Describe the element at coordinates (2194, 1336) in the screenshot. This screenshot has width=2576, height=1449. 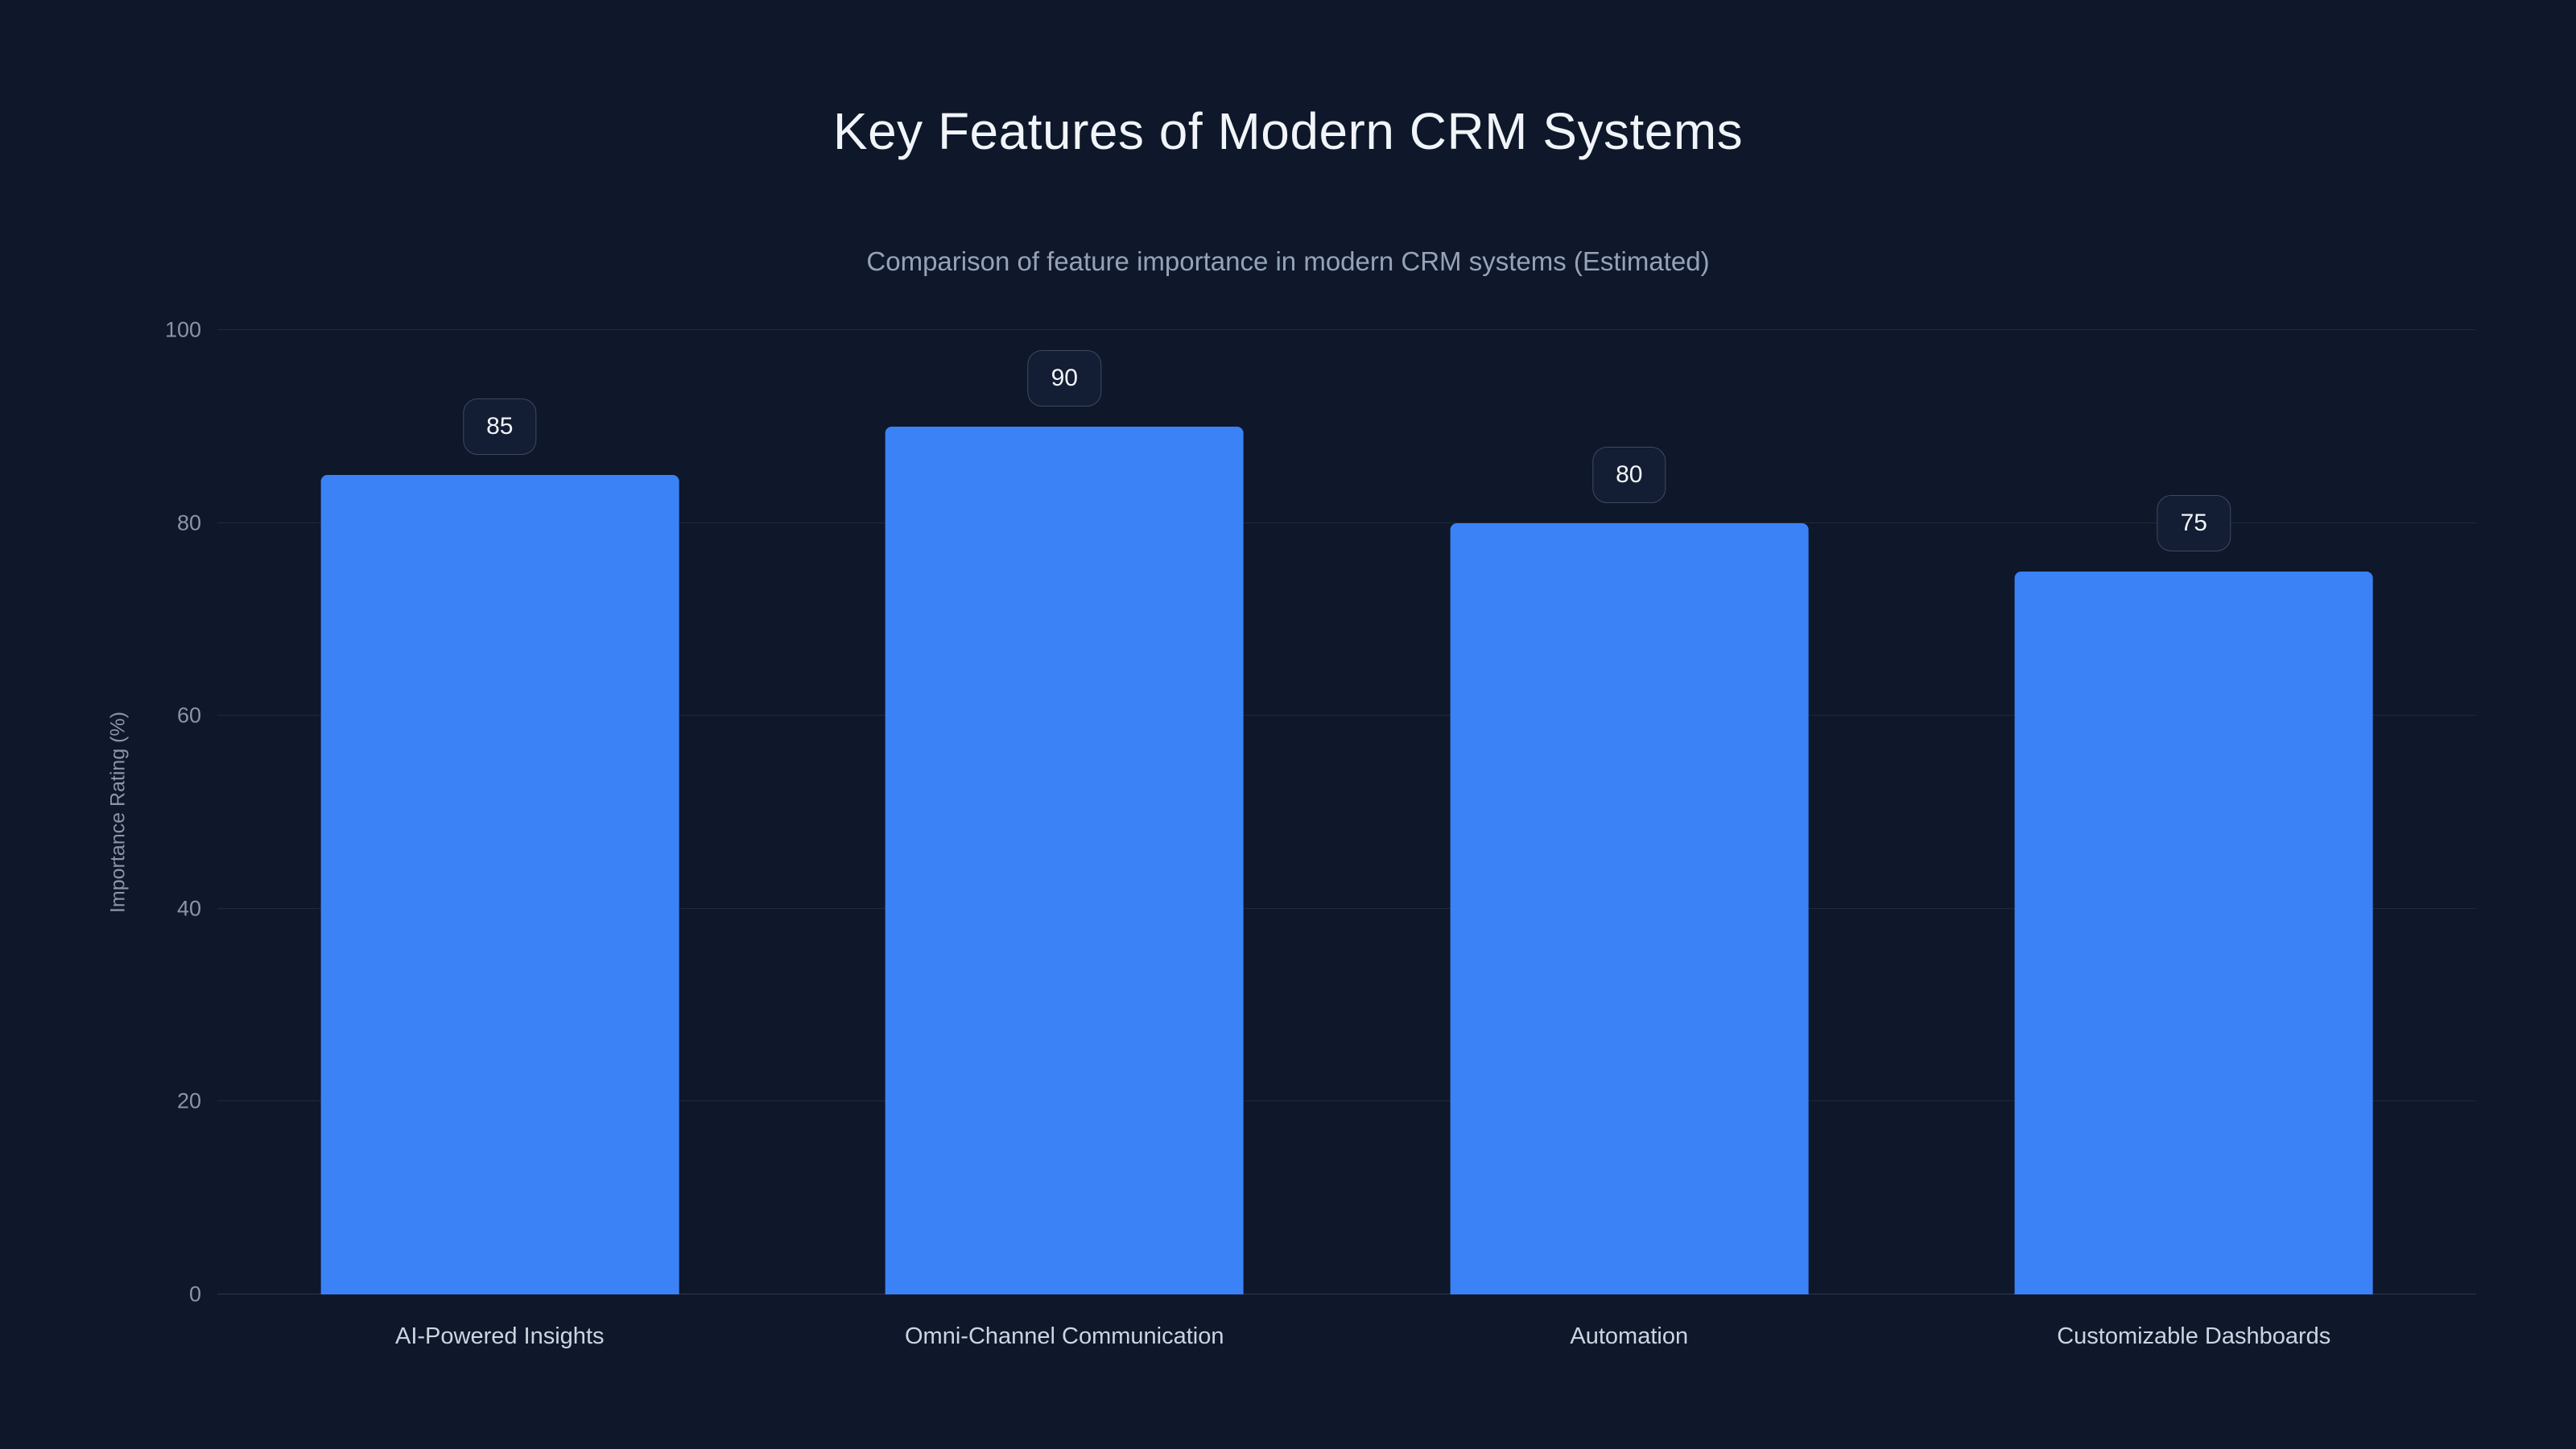
I see `category-label-customizable-dashboards: Customizable Dashboards` at that location.